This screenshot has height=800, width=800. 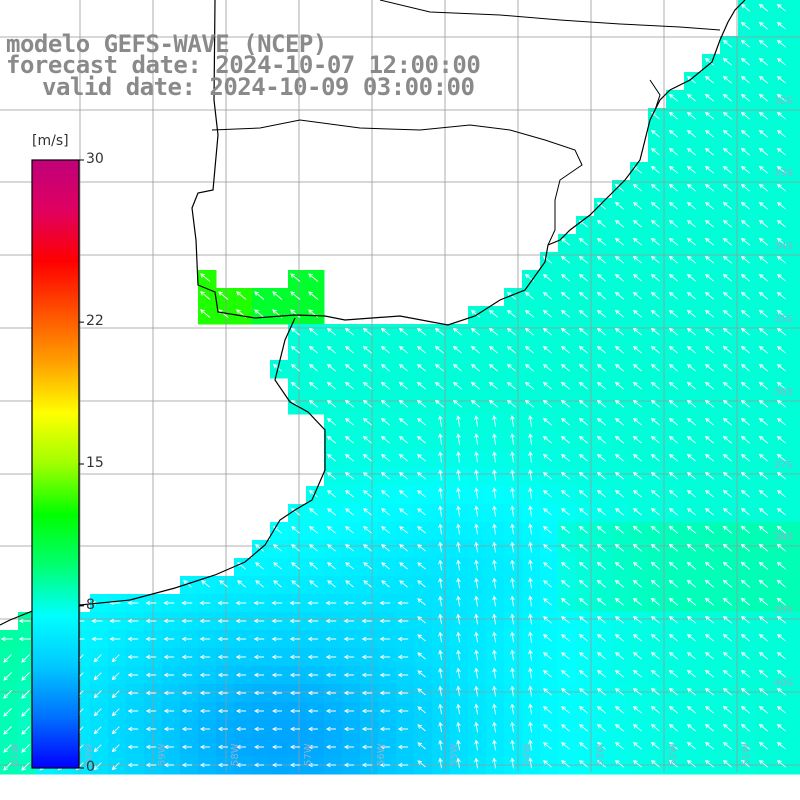 What do you see at coordinates (783, 392) in the screenshot?
I see `latitude-label: 36S` at bounding box center [783, 392].